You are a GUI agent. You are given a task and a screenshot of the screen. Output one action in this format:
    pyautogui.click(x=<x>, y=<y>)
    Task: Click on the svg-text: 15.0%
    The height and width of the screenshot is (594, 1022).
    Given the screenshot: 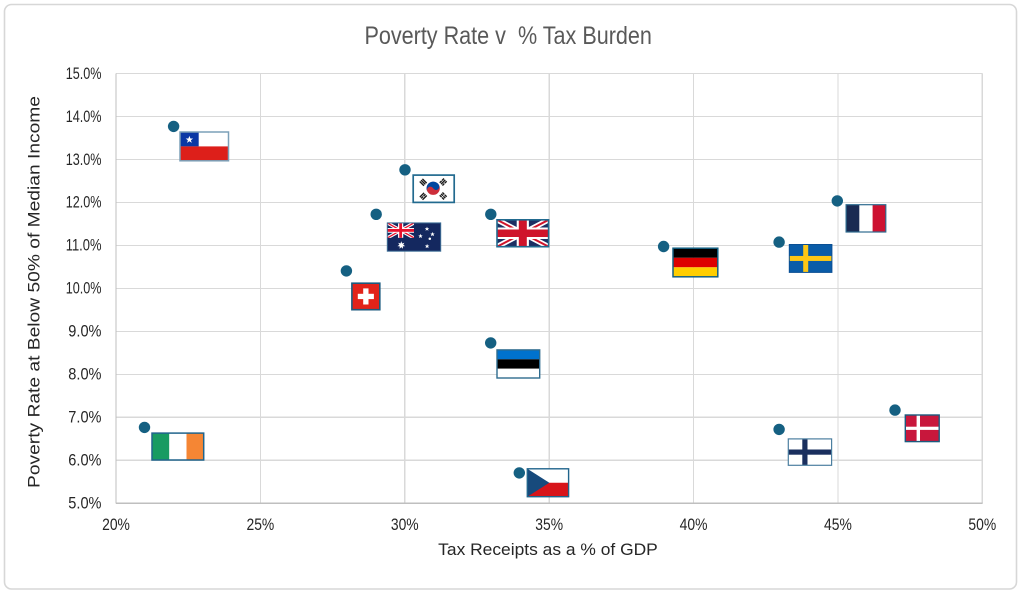 What is the action you would take?
    pyautogui.click(x=84, y=74)
    